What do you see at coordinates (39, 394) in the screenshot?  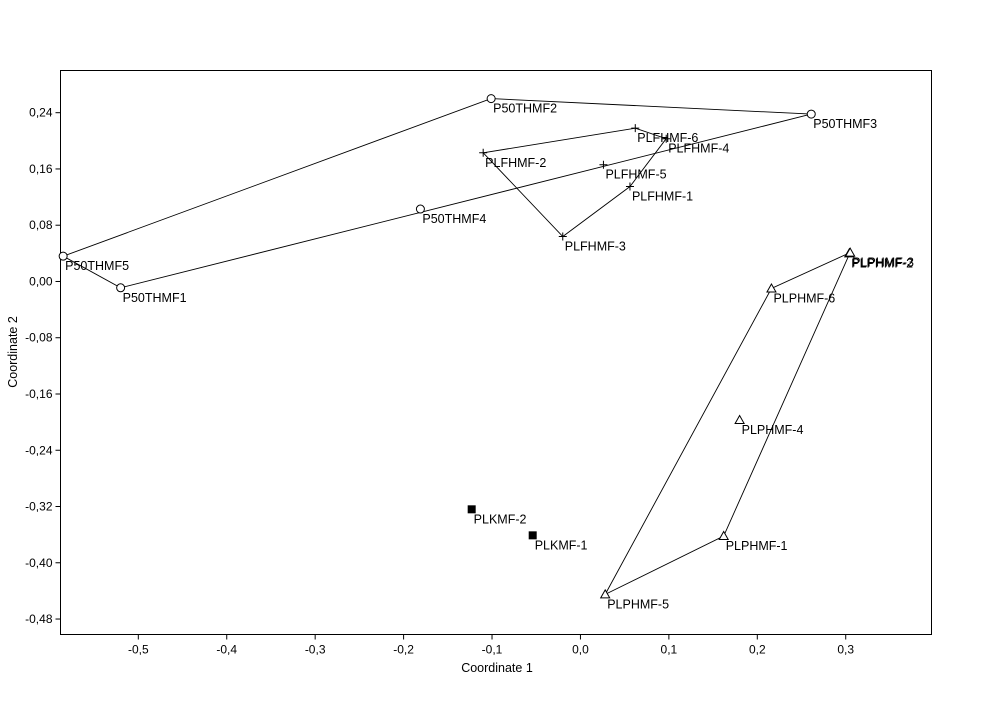 I see `y-tick-label: -0,16` at bounding box center [39, 394].